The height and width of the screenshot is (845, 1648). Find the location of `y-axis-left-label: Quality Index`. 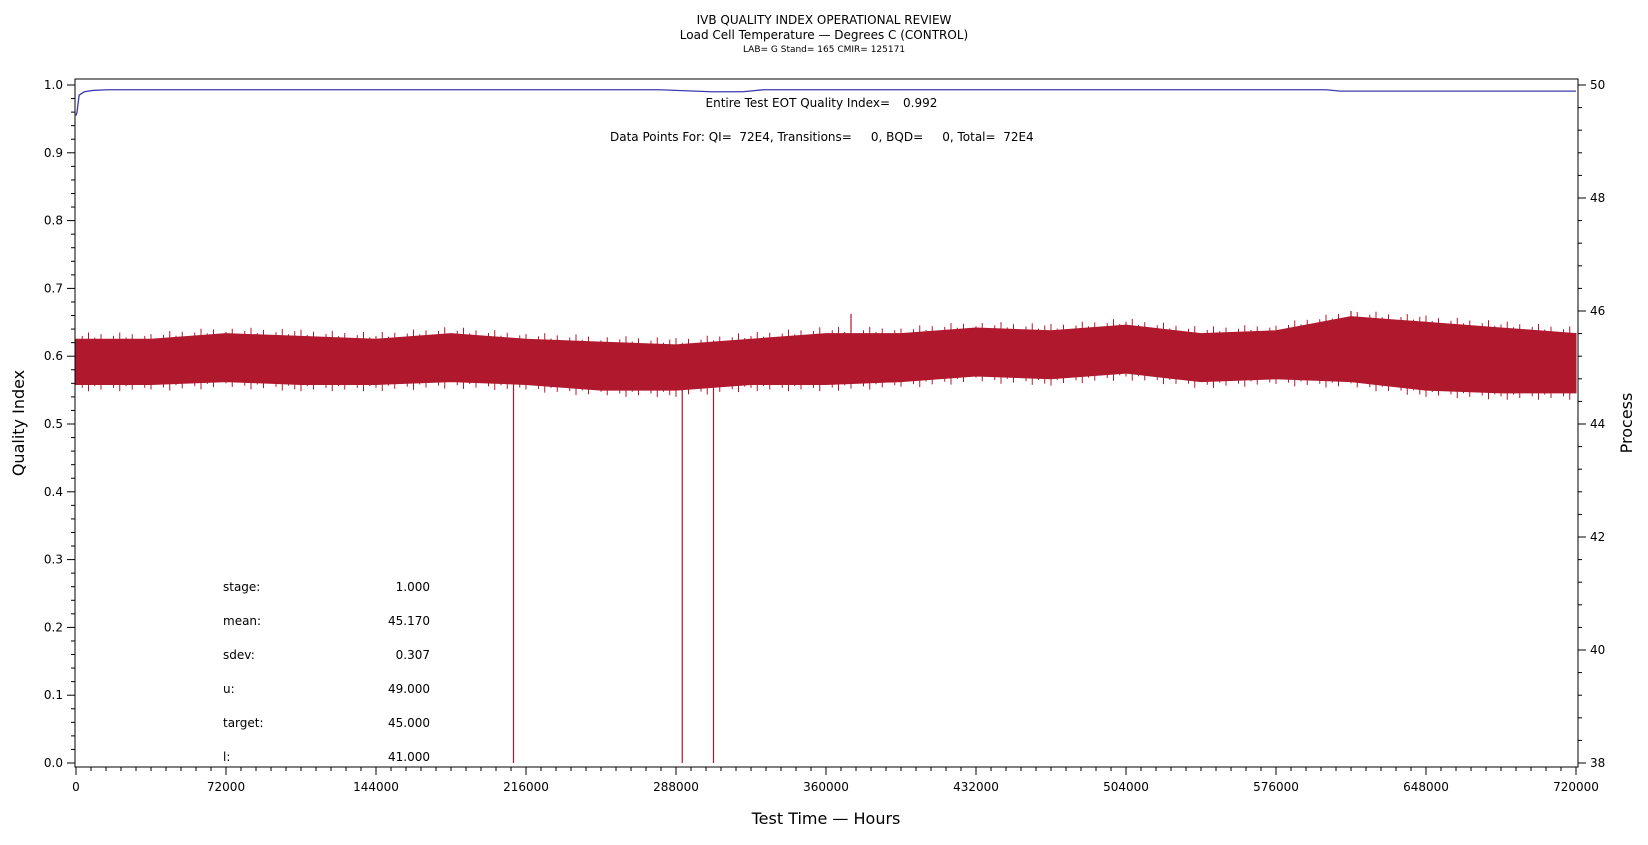

y-axis-left-label: Quality Index is located at coordinates (18, 423).